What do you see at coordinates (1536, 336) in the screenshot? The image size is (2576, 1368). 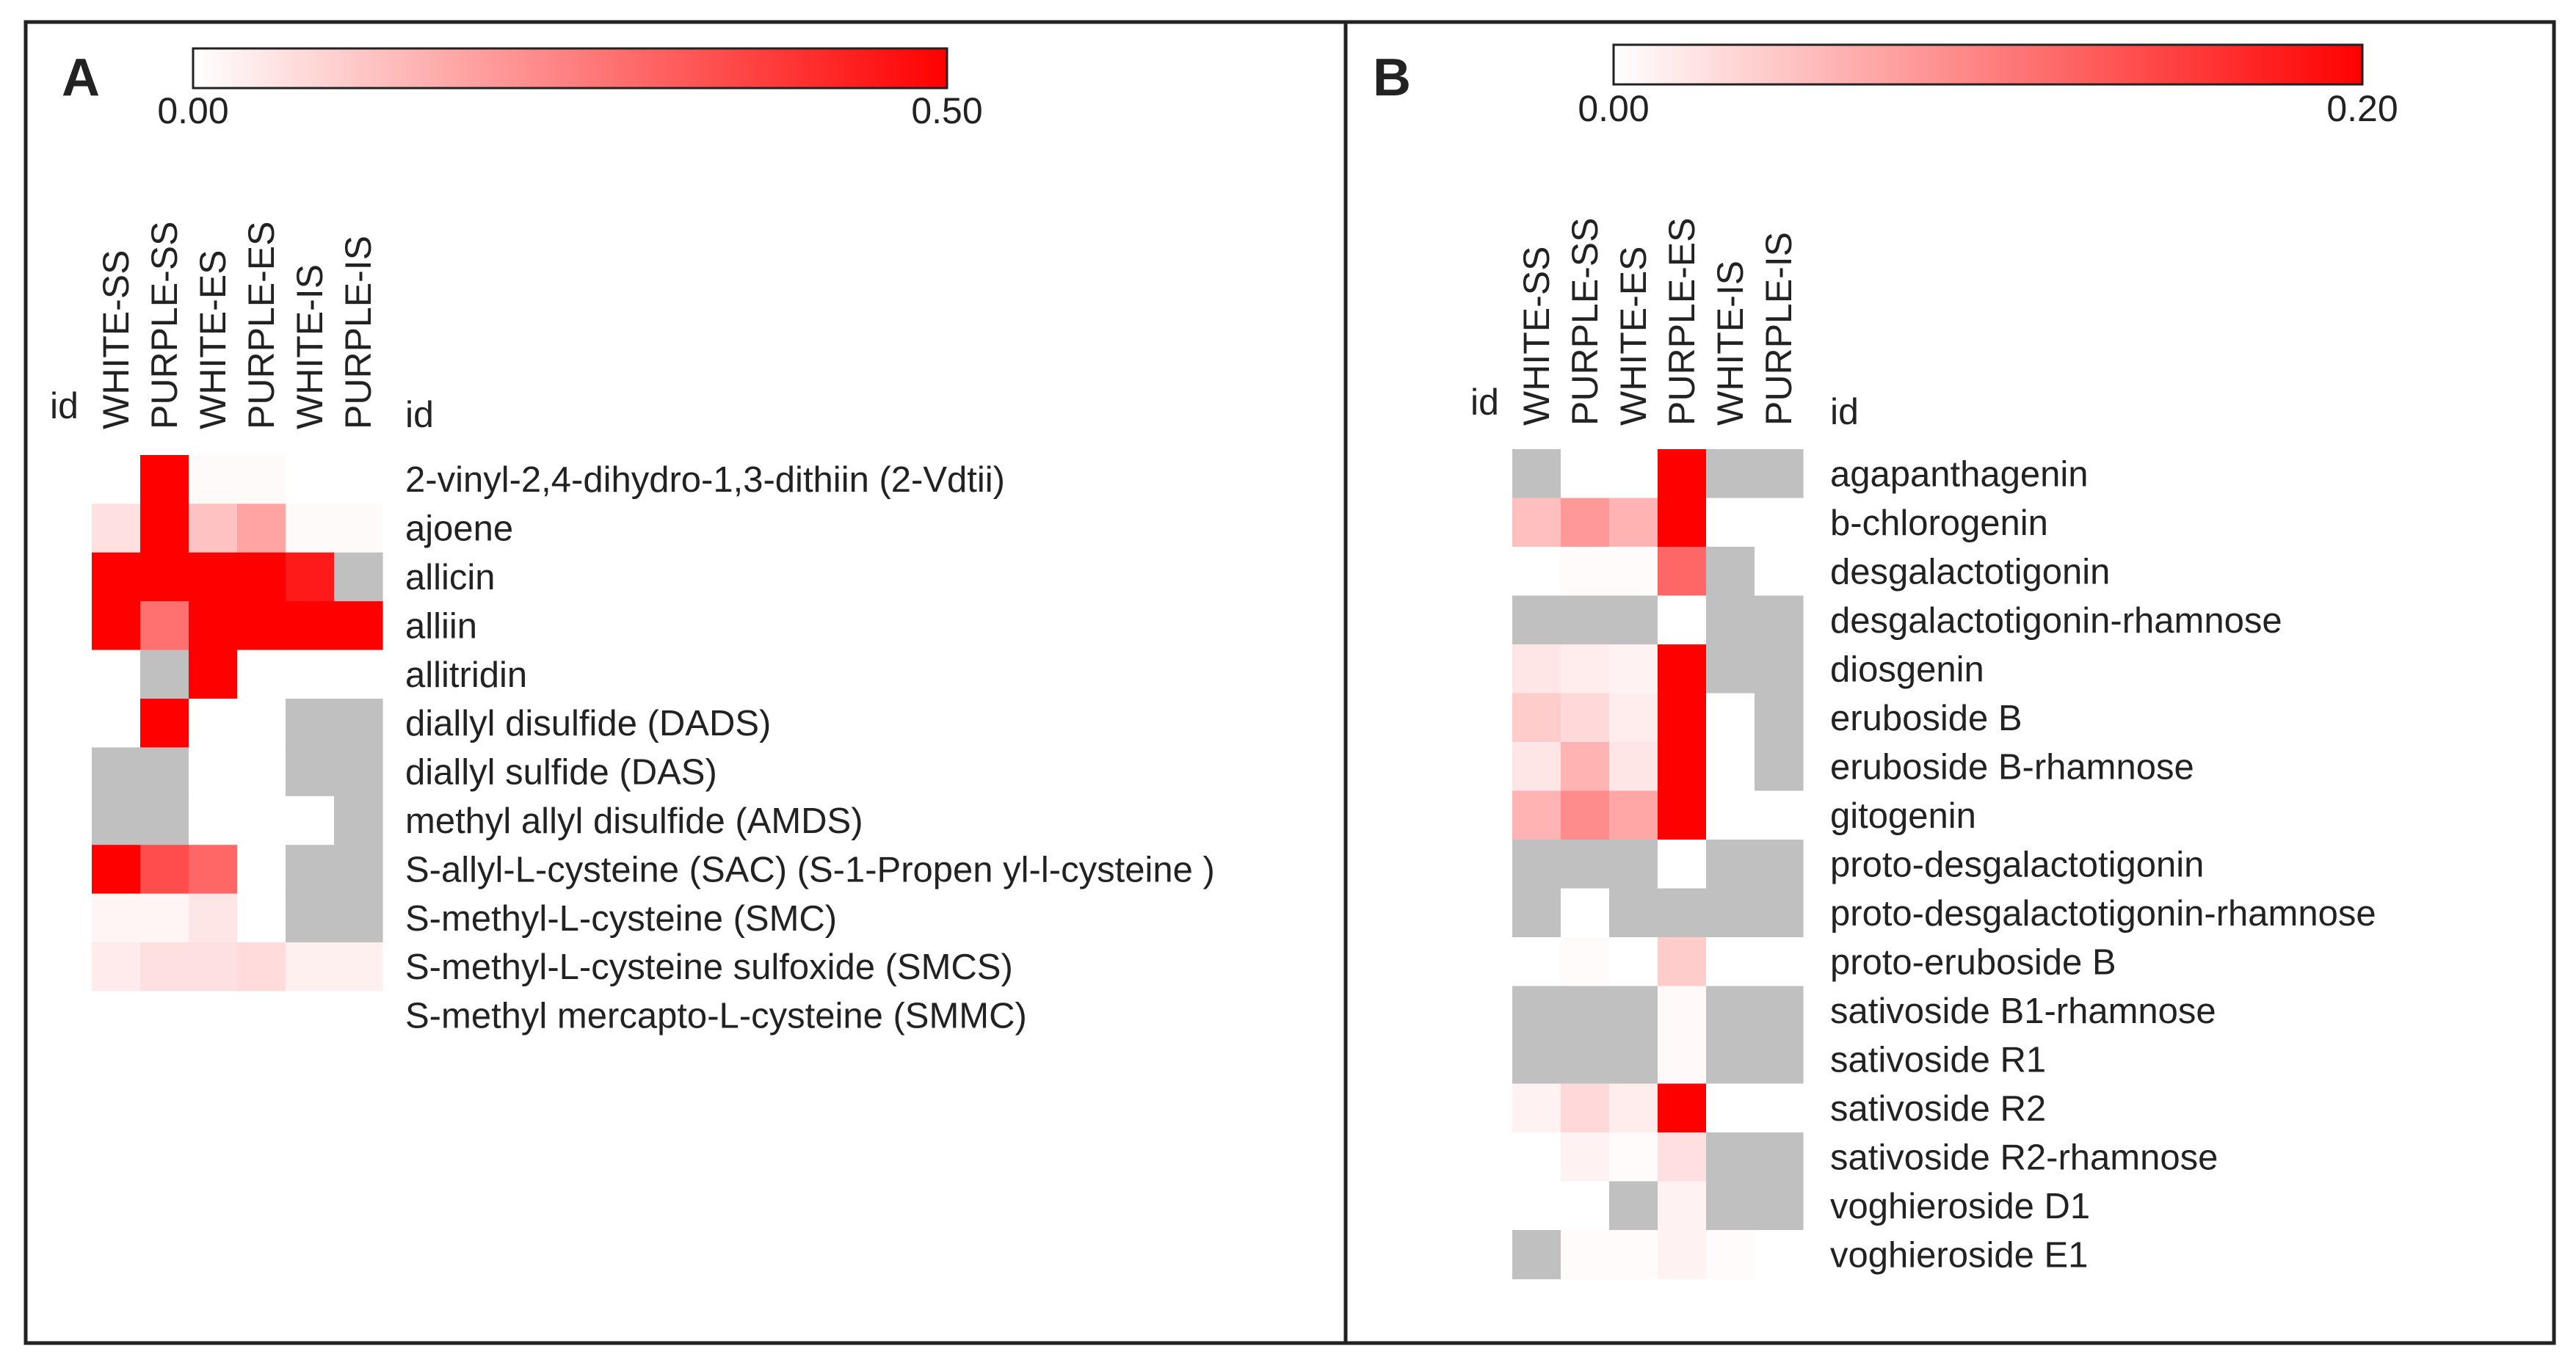 I see `panel-b-column-label: WHITE-SS` at bounding box center [1536, 336].